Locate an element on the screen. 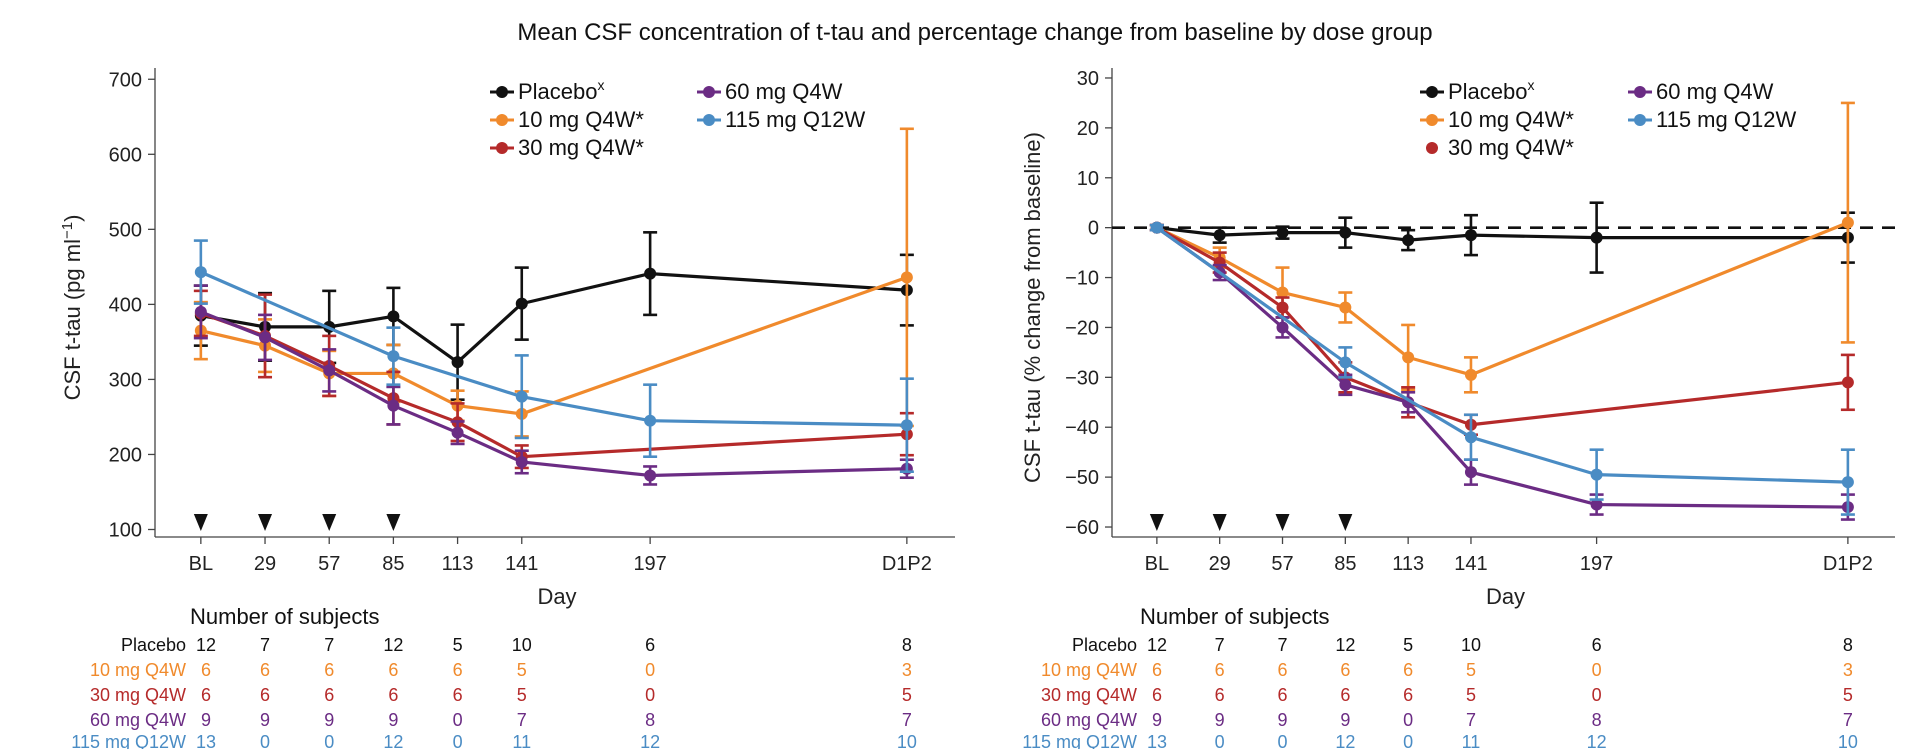  y-tick-label: −60 is located at coordinates (1082, 528).